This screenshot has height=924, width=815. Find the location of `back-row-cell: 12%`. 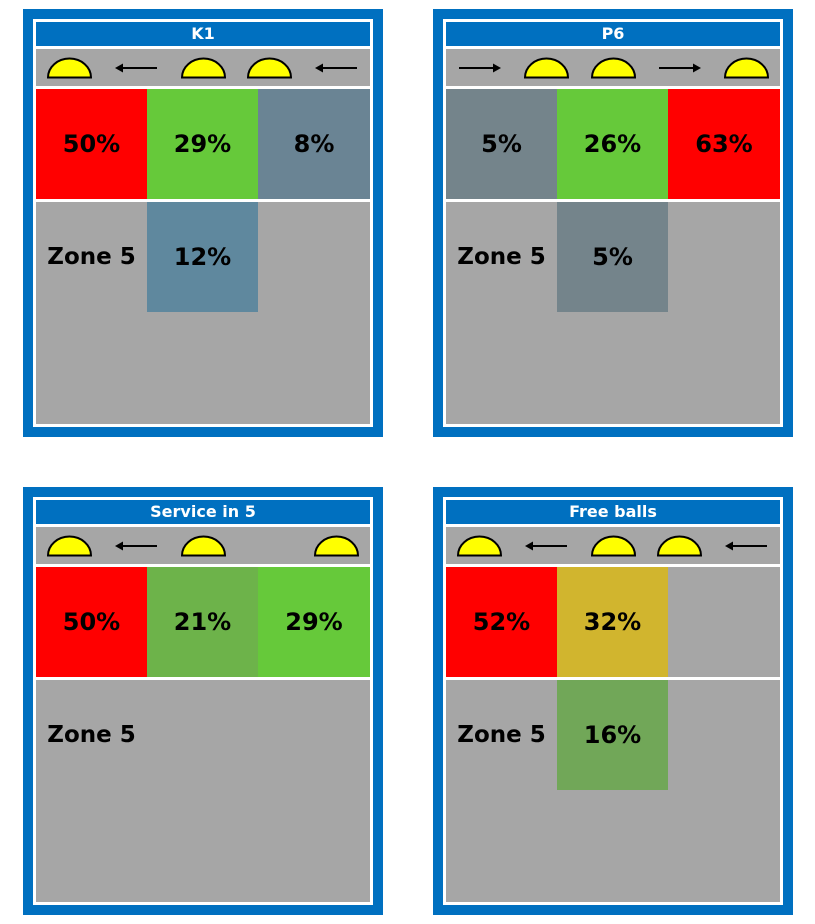

back-row-cell: 12% is located at coordinates (202, 257).